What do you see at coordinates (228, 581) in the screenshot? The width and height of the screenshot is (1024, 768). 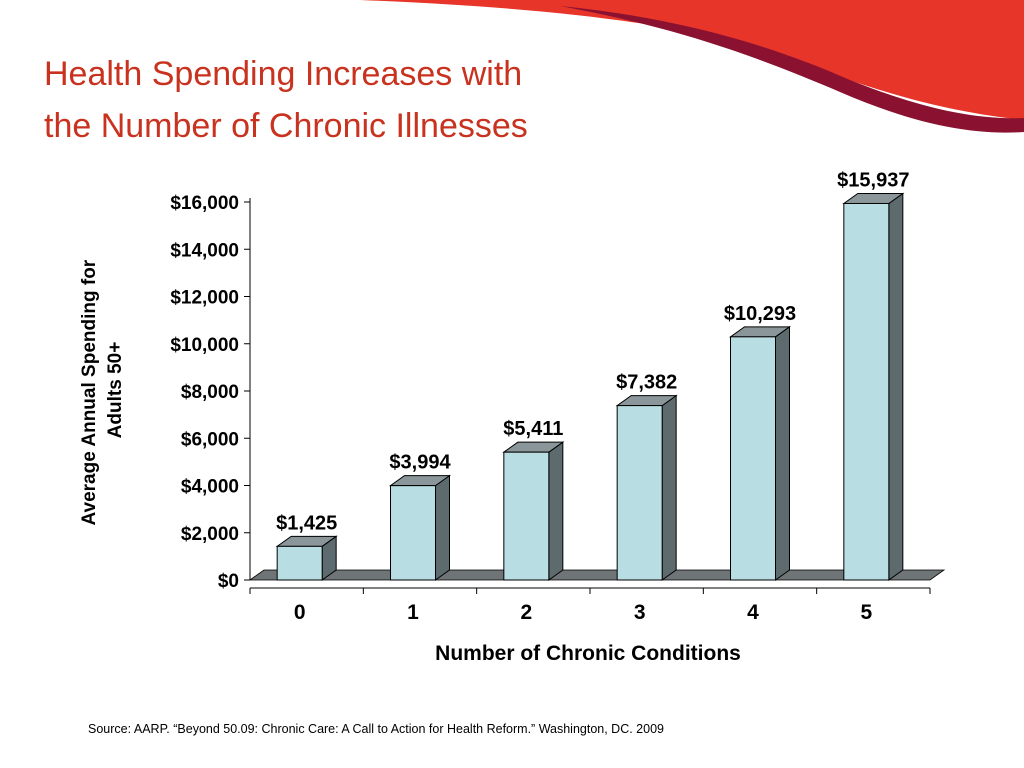 I see `y-tick-label: $0` at bounding box center [228, 581].